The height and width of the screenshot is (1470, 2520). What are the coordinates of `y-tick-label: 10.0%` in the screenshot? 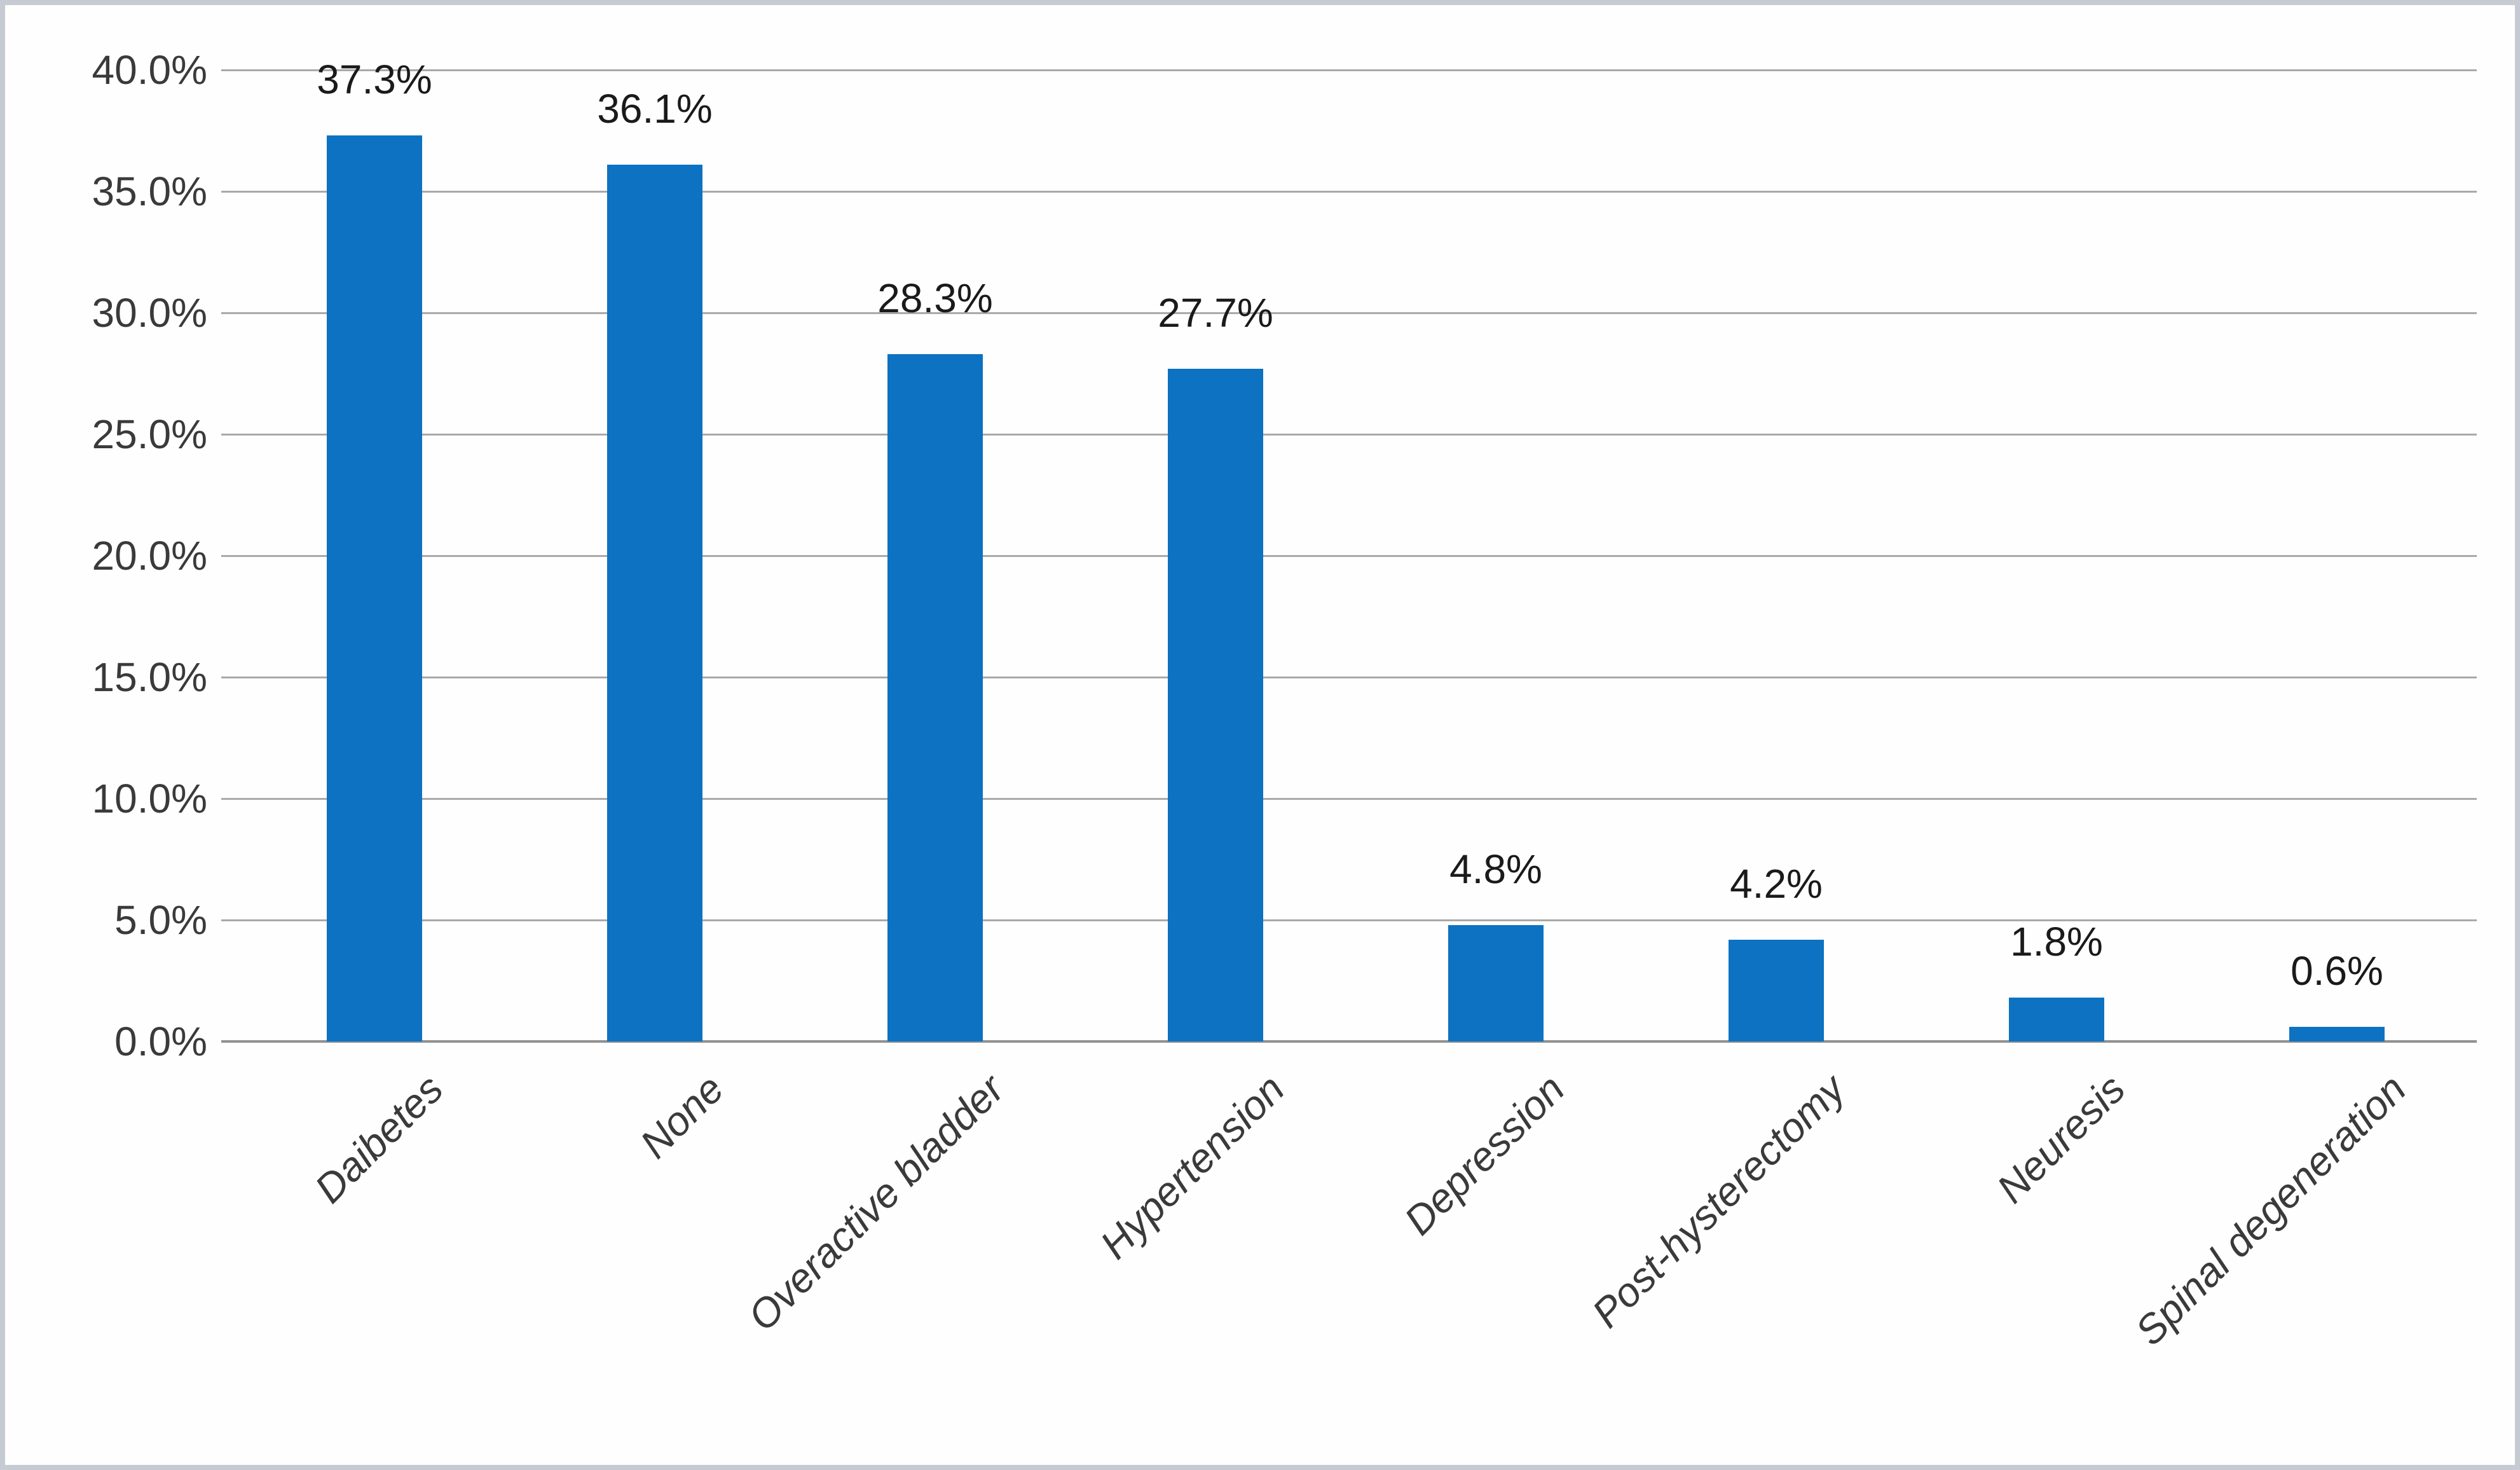 It's located at (149, 799).